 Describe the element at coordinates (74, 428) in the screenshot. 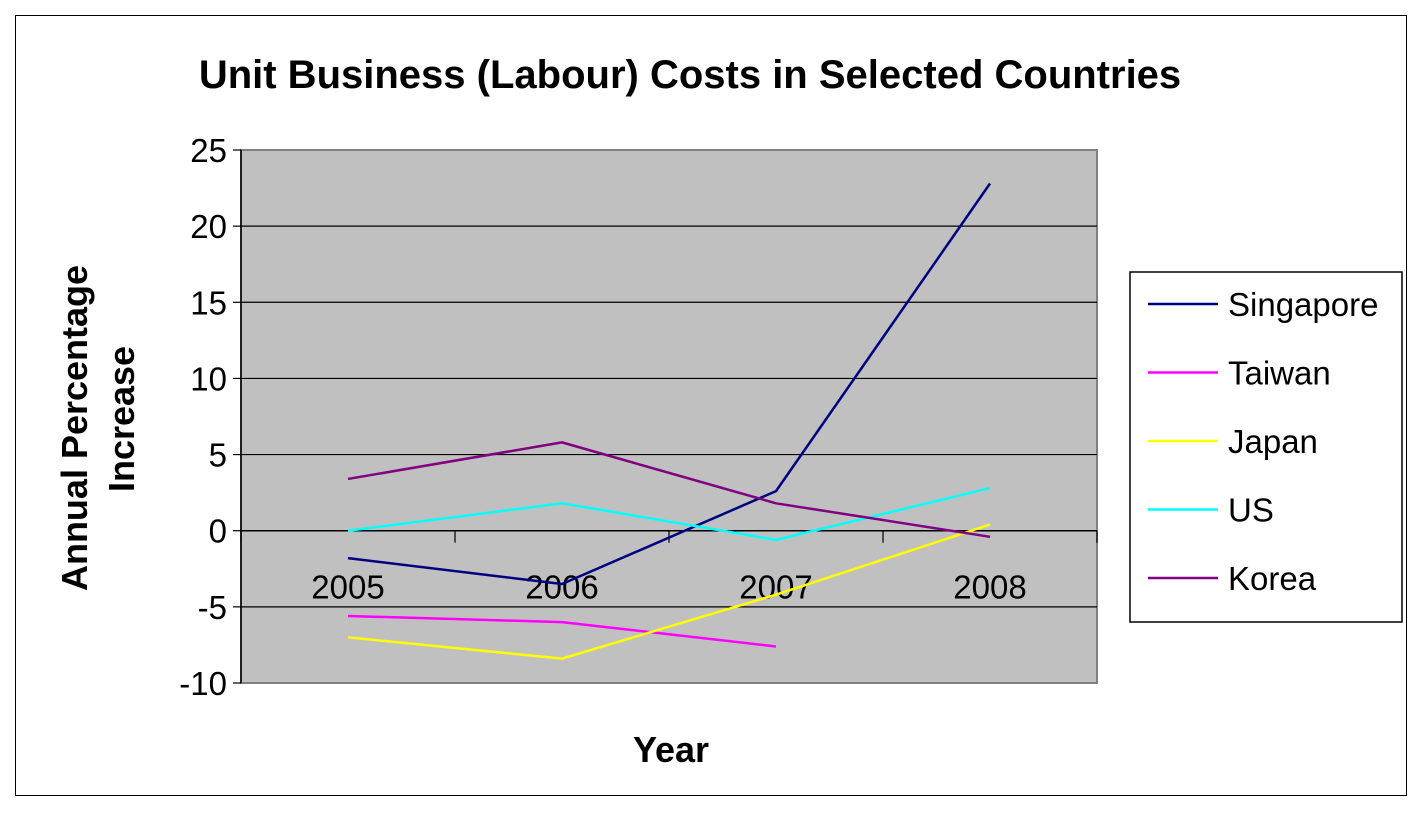

I see `y-axis-title-line-1: Annual Percentage` at that location.